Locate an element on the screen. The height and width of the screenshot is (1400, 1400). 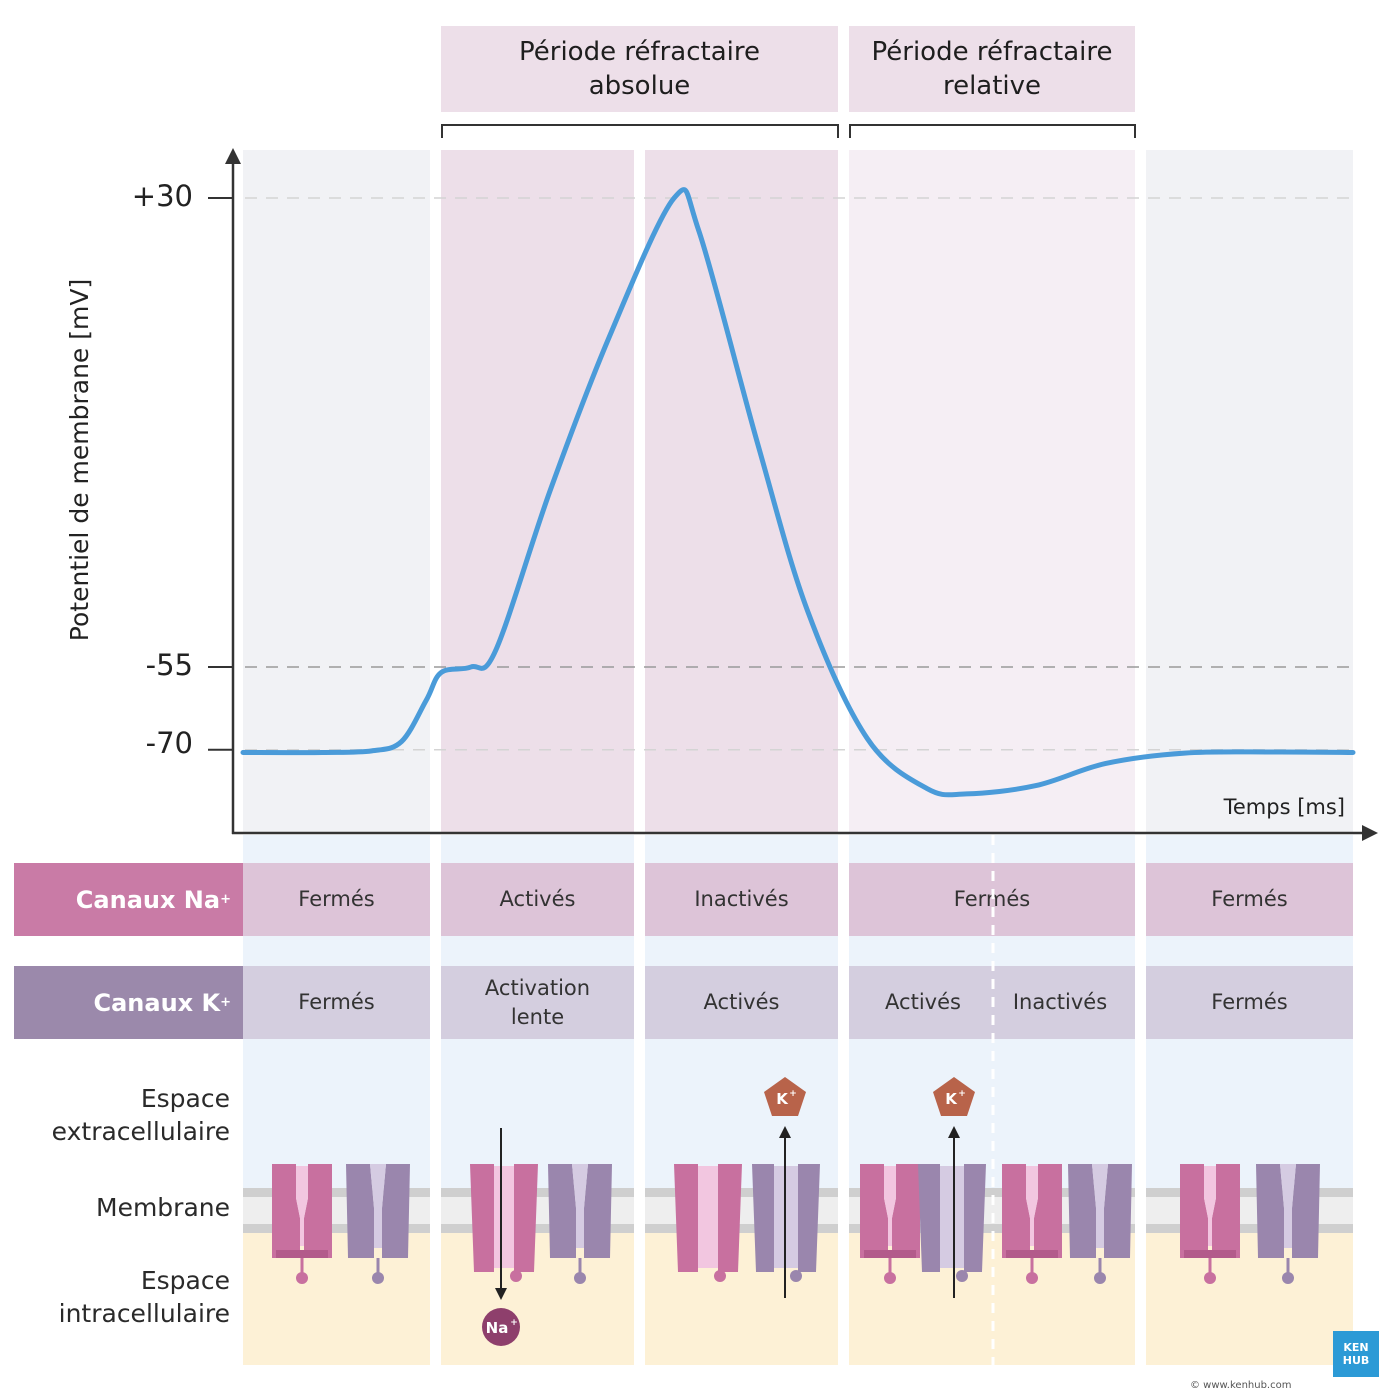
na-channel-inactivated is located at coordinates (708, 1223).